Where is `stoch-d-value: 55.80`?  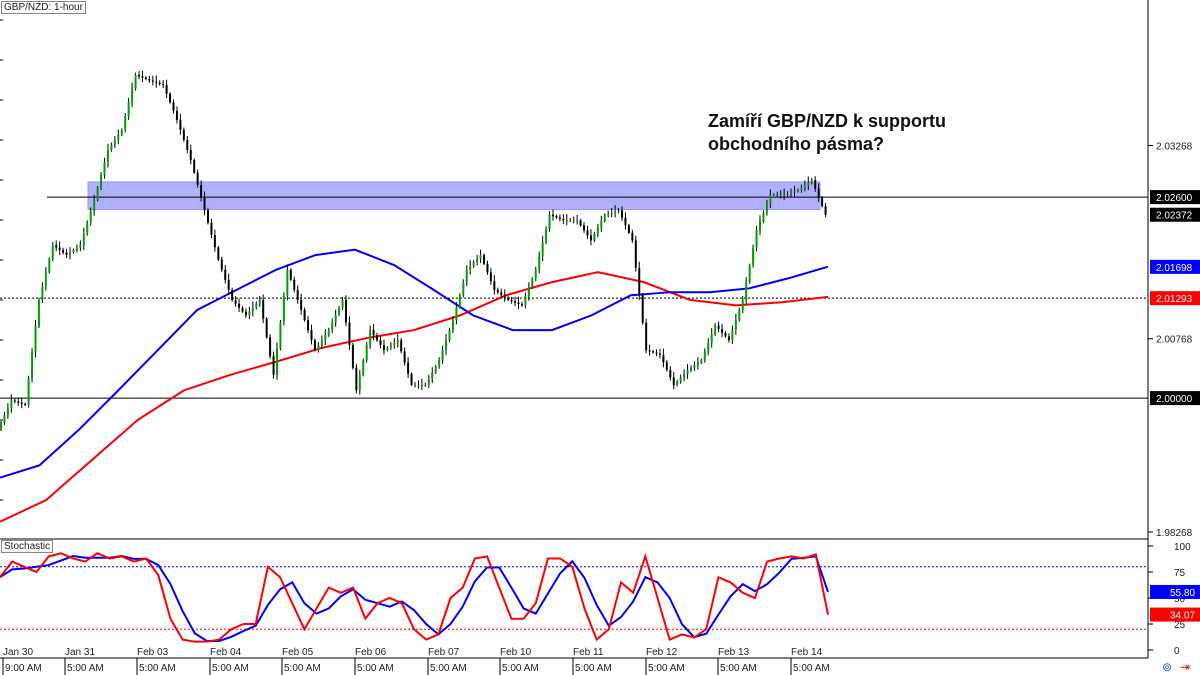 stoch-d-value: 55.80 is located at coordinates (1182, 593).